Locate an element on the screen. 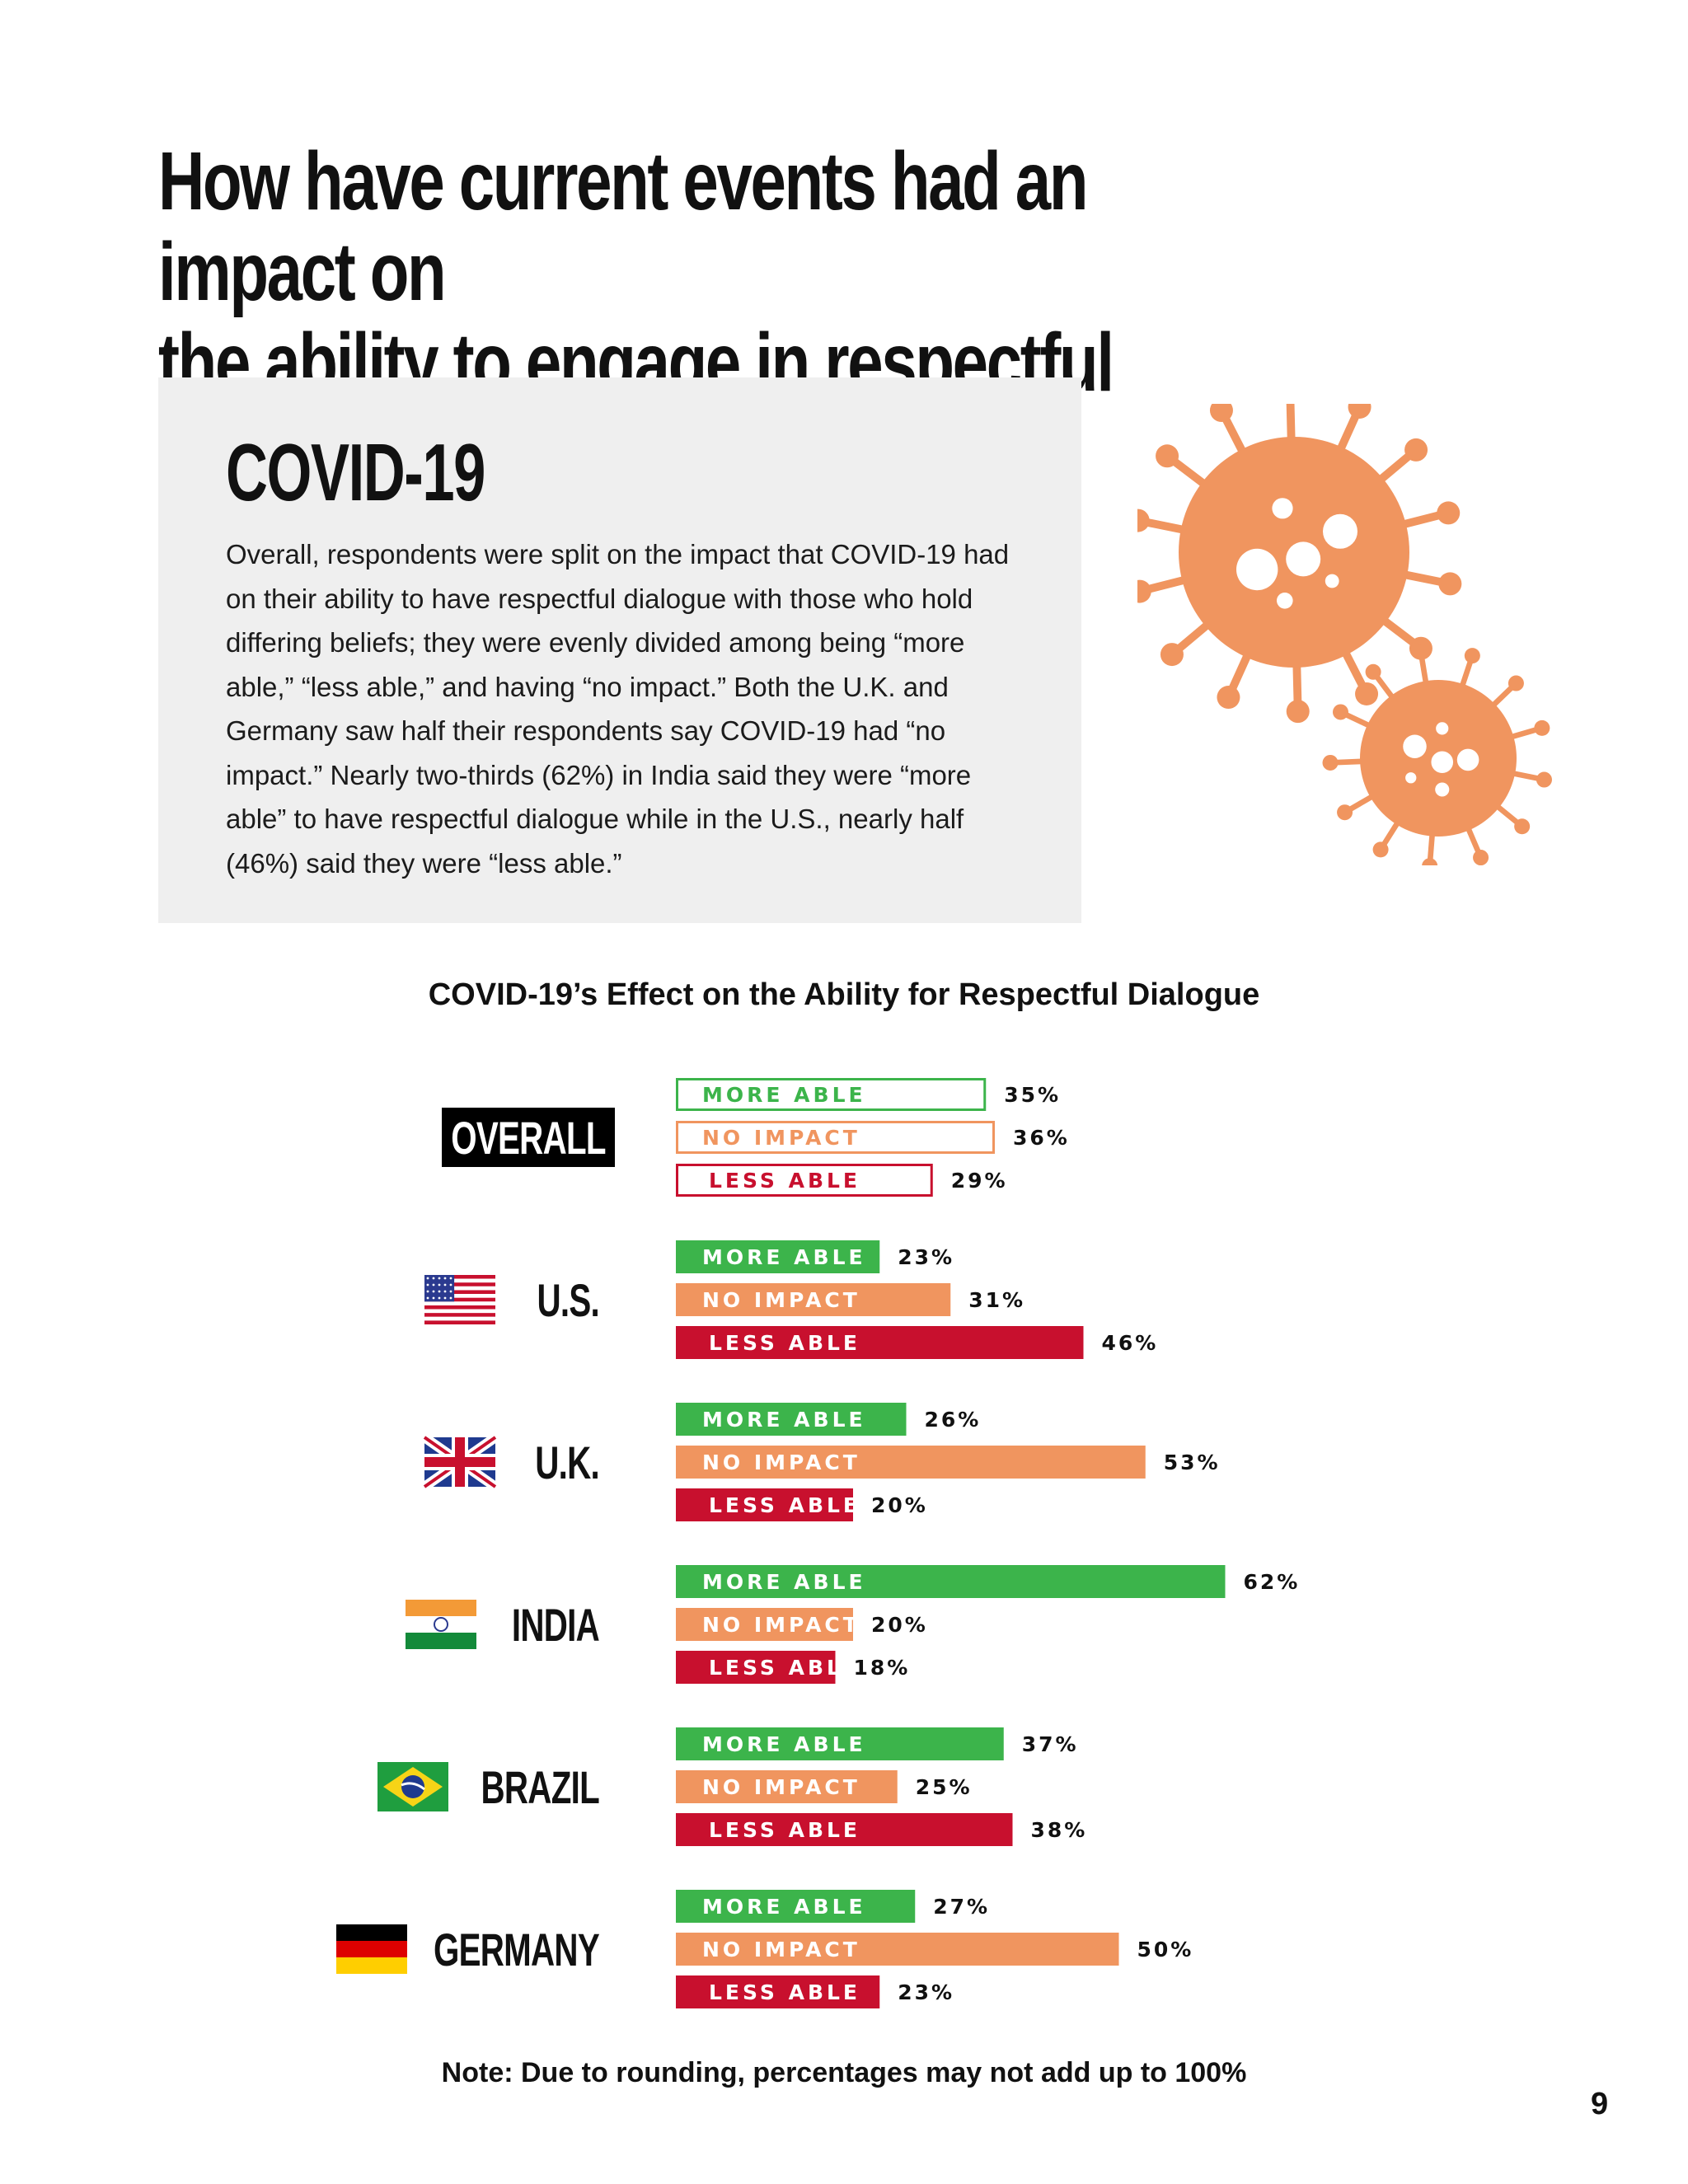 Image resolution: width=1688 pixels, height=2184 pixels. category-label: OVERALL is located at coordinates (528, 1139).